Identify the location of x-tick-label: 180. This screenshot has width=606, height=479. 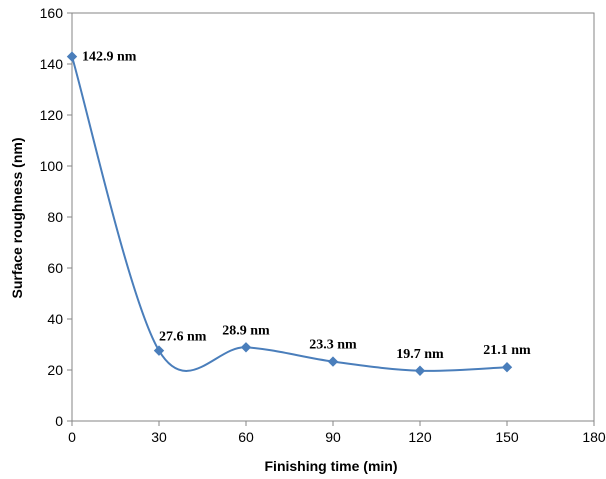
(594, 437).